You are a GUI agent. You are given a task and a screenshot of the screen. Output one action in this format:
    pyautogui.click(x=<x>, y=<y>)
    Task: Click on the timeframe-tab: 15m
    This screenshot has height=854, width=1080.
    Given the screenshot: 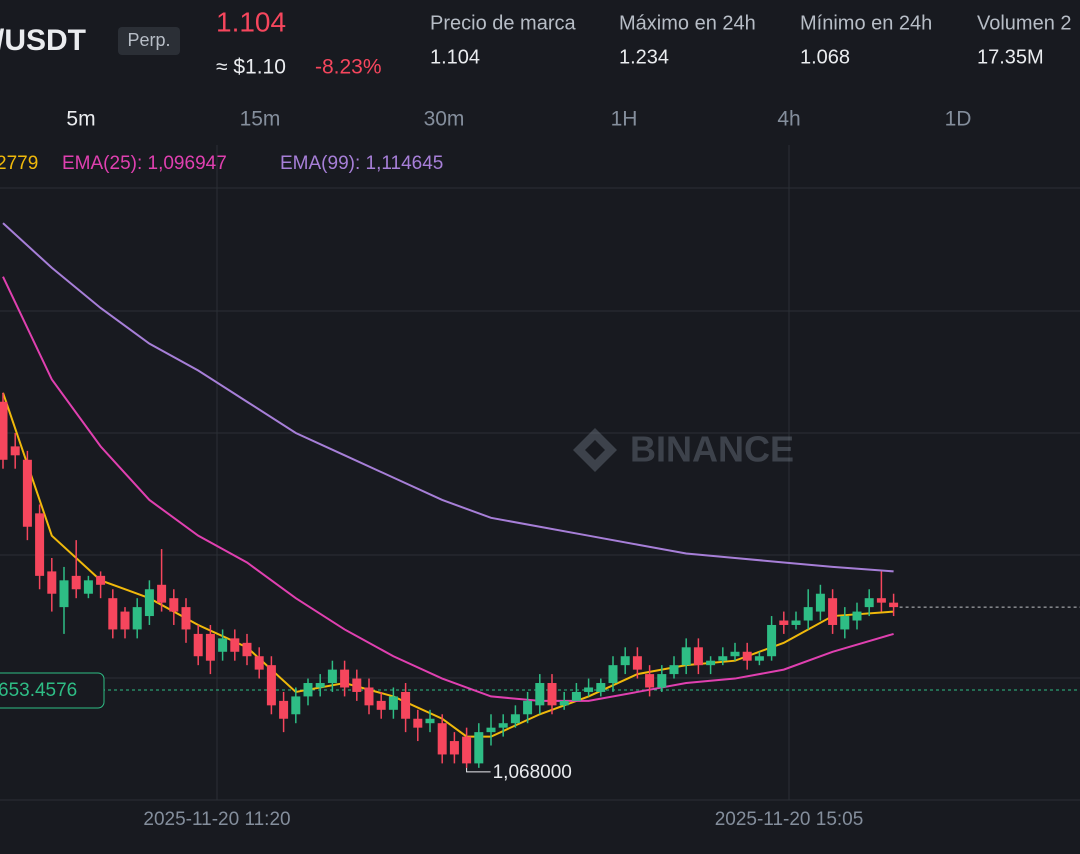 What is the action you would take?
    pyautogui.click(x=260, y=119)
    